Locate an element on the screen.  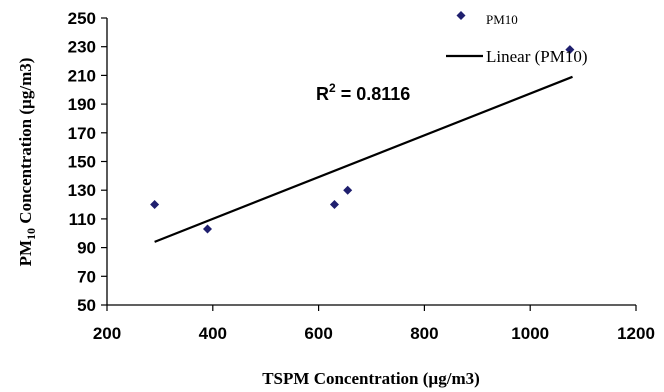
x-tick-label: 200 is located at coordinates (107, 333).